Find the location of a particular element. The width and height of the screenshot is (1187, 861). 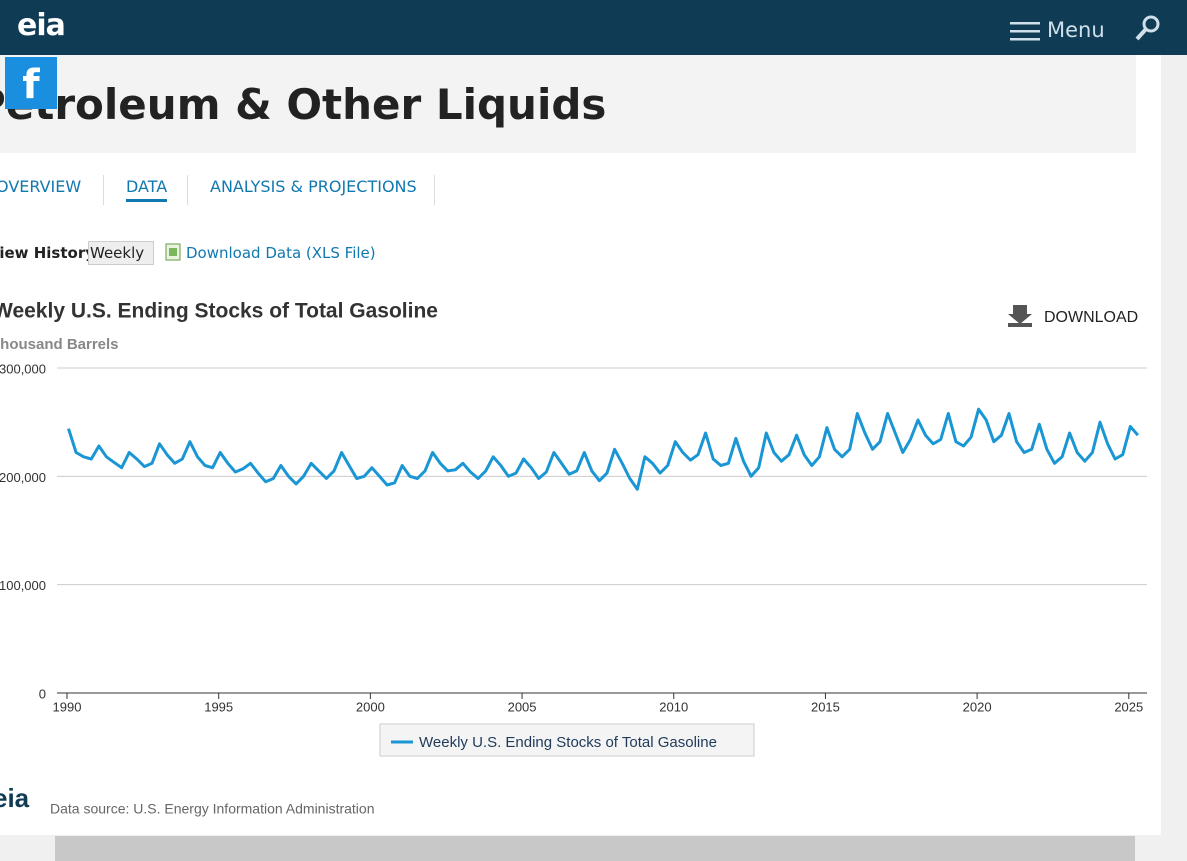

download-button: DOWNLOAD is located at coordinates (1073, 316).